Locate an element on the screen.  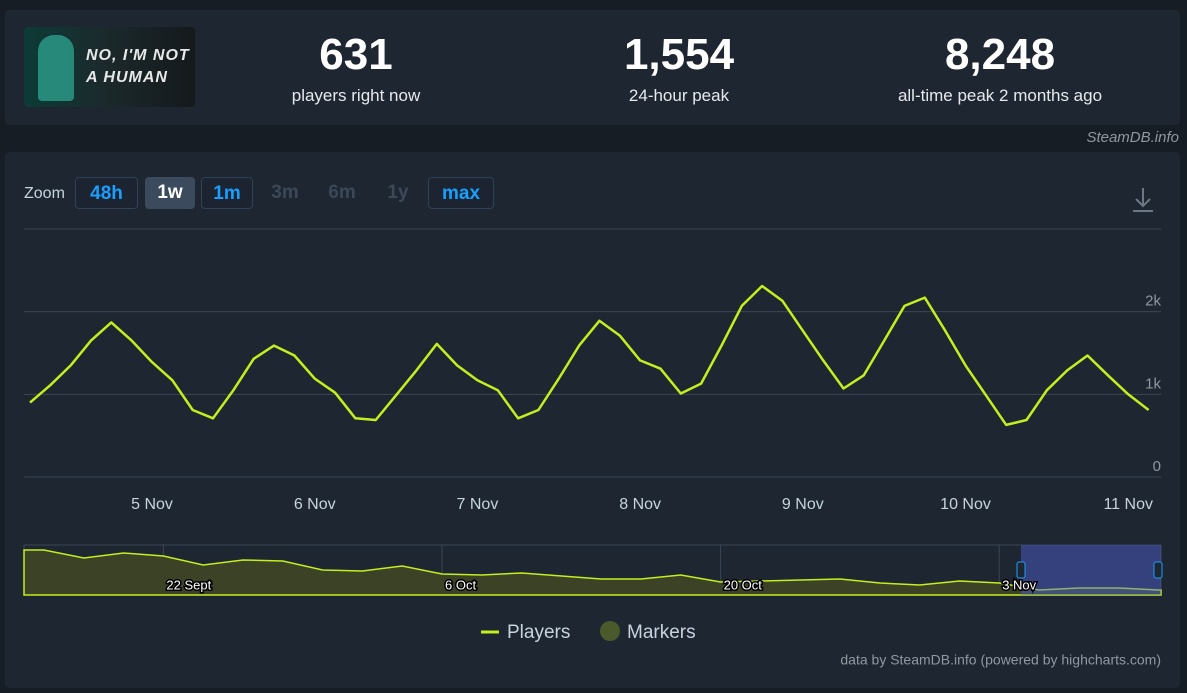
watermark: SteamDB.info is located at coordinates (1132, 137).